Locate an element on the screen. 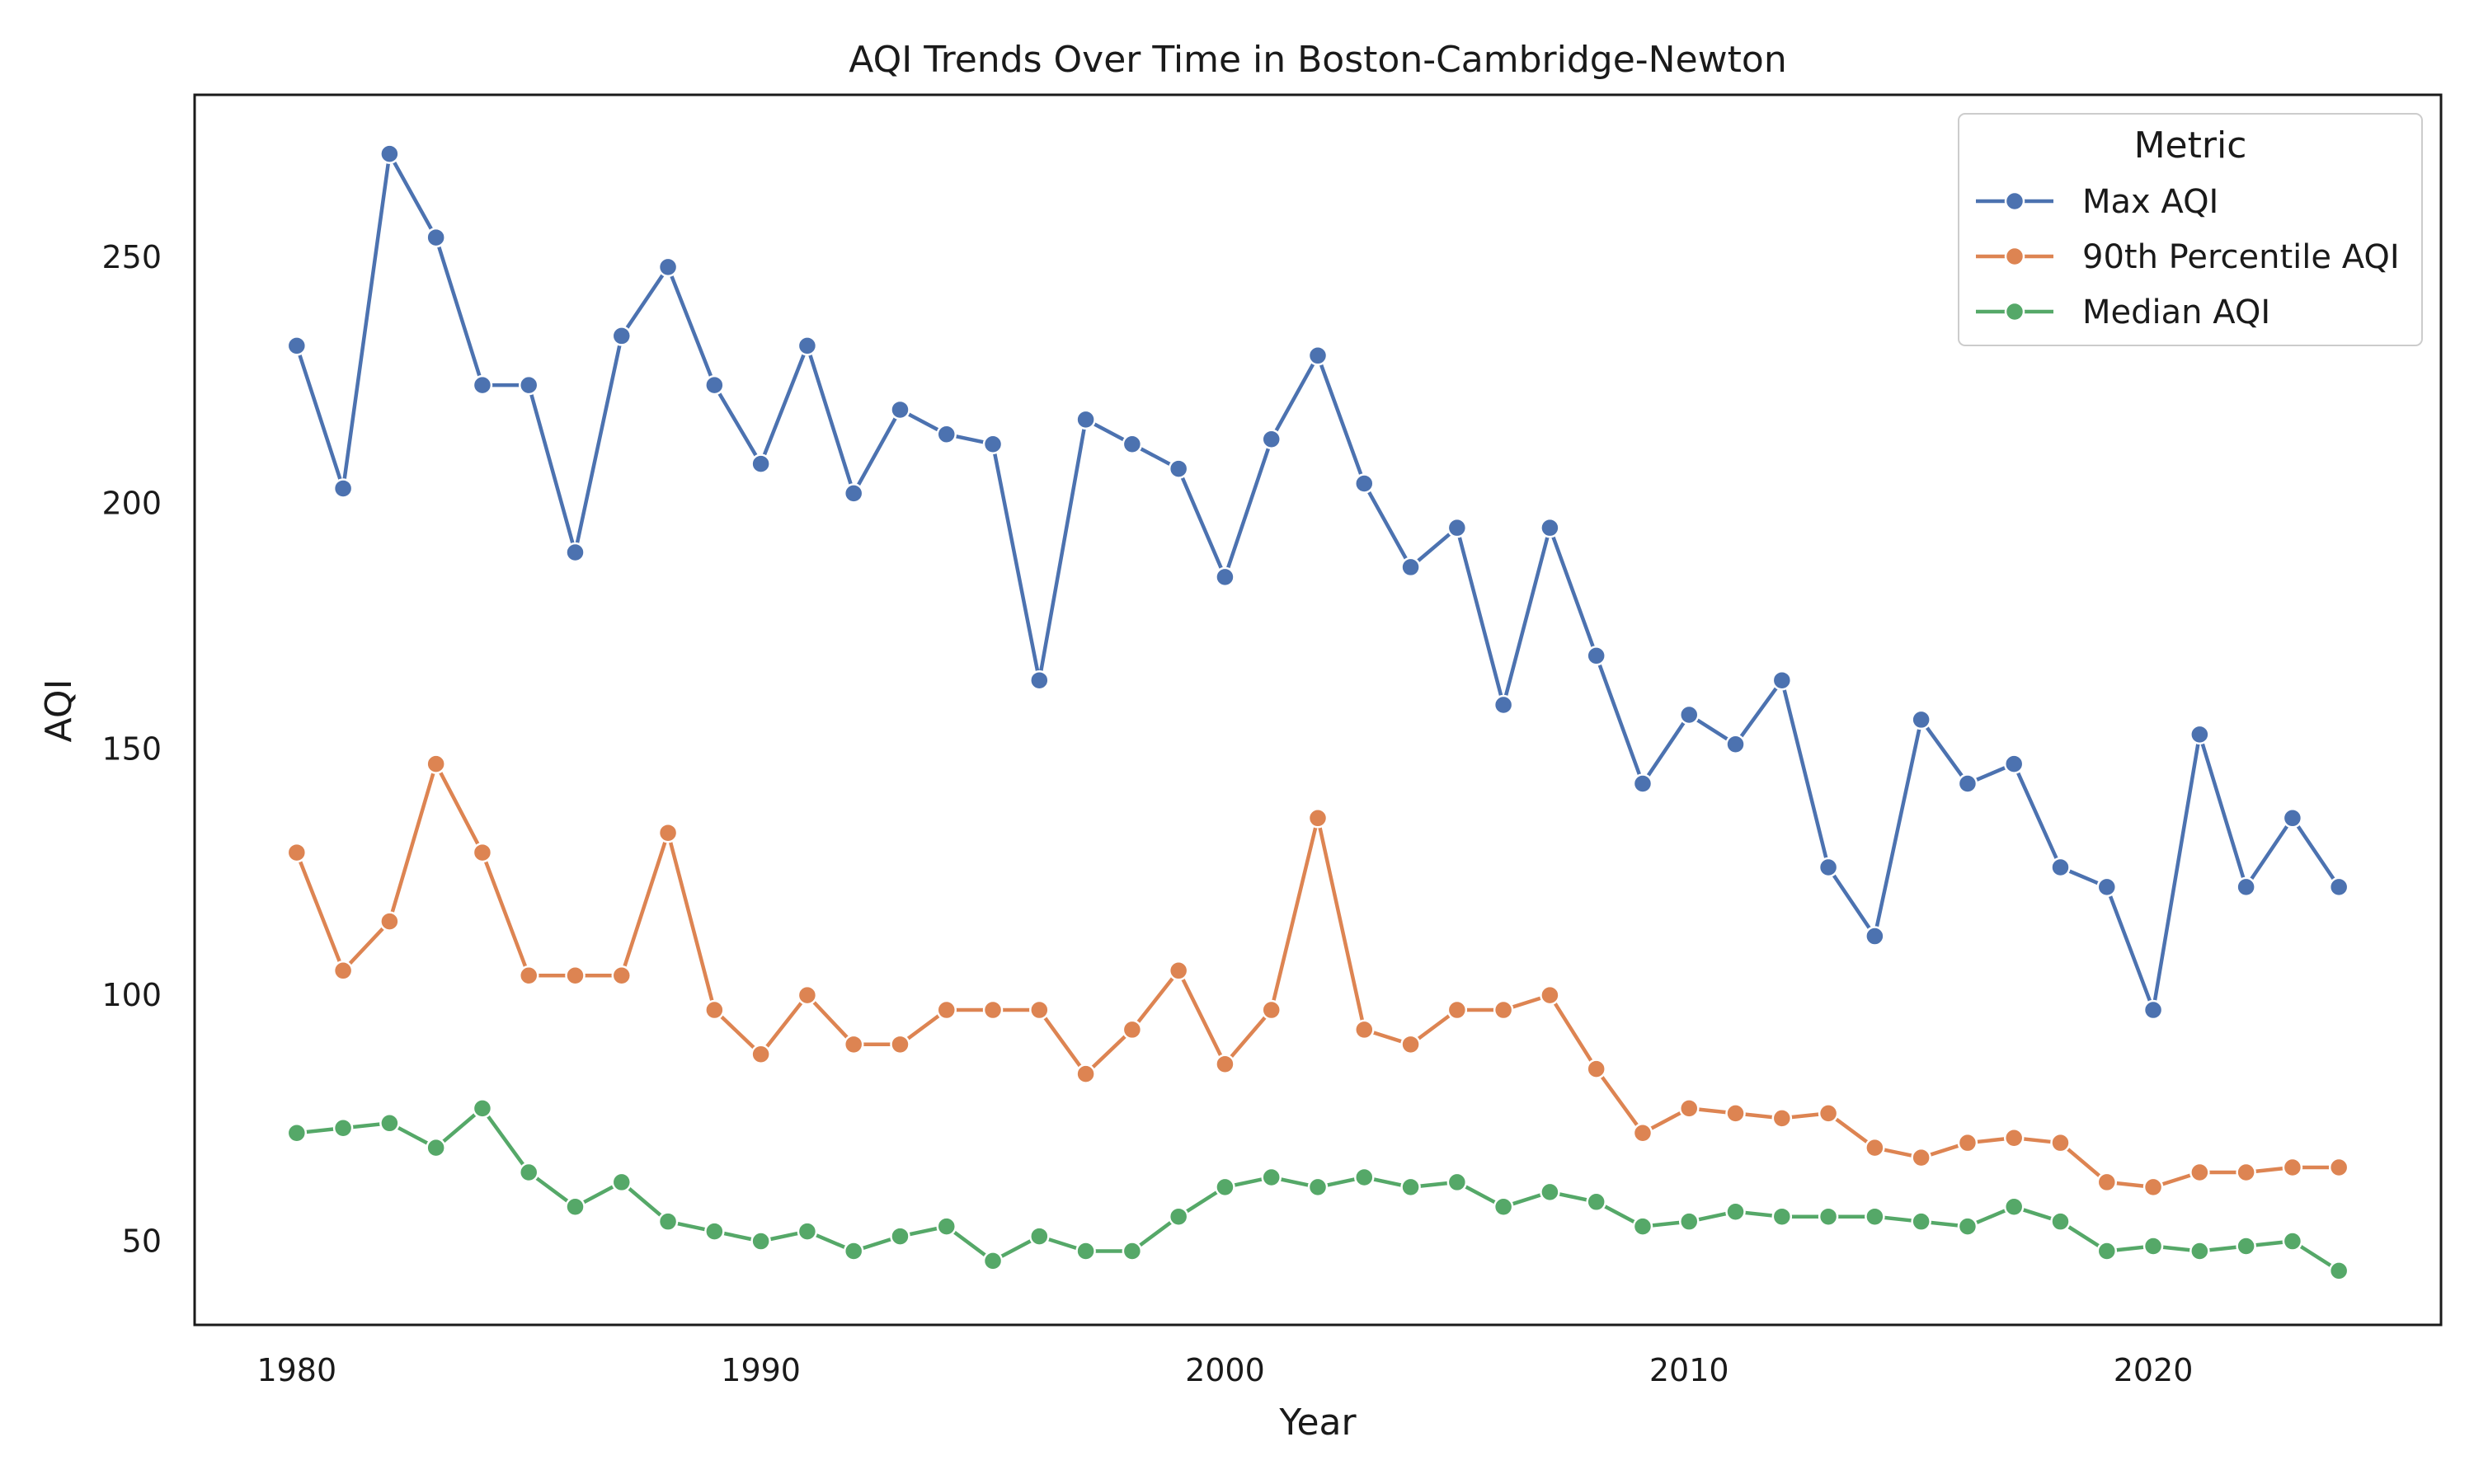  y-axis-label: AQI is located at coordinates (59, 711).